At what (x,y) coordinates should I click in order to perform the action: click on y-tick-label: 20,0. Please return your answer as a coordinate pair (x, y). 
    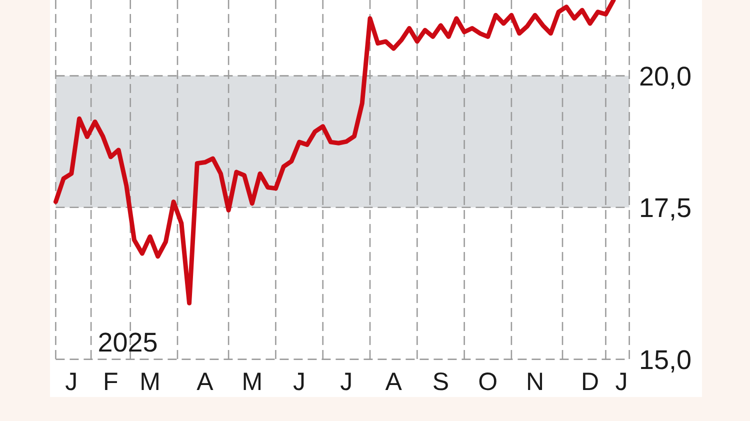
    Looking at the image, I should click on (665, 76).